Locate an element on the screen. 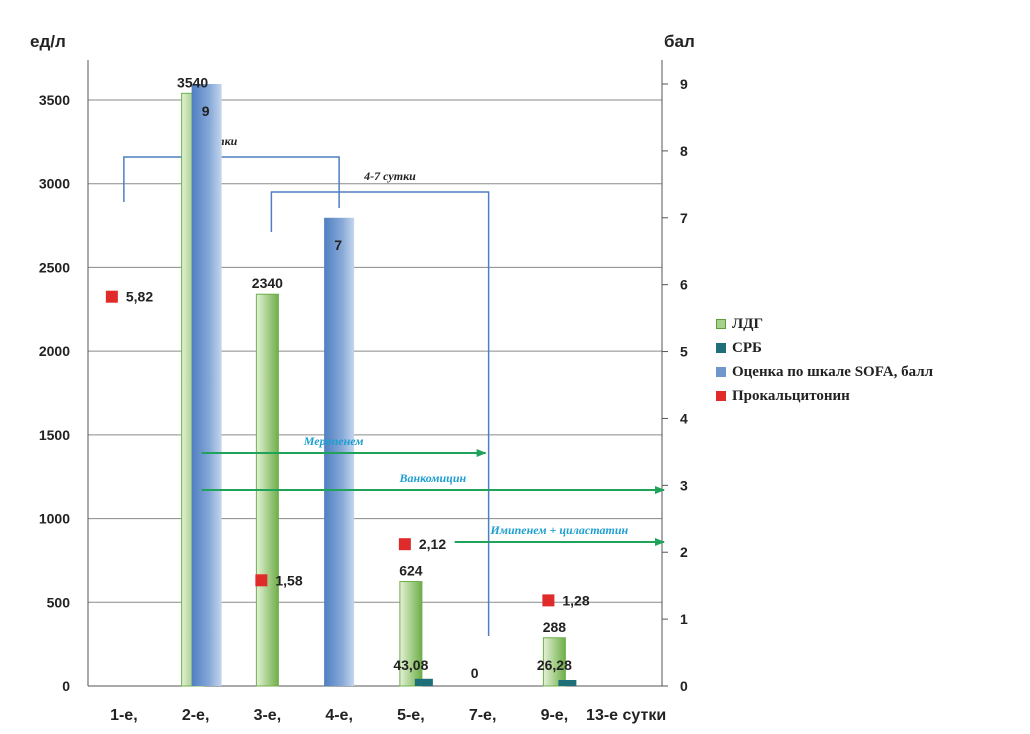  y-left-tick-2: 1000 is located at coordinates (54, 519).